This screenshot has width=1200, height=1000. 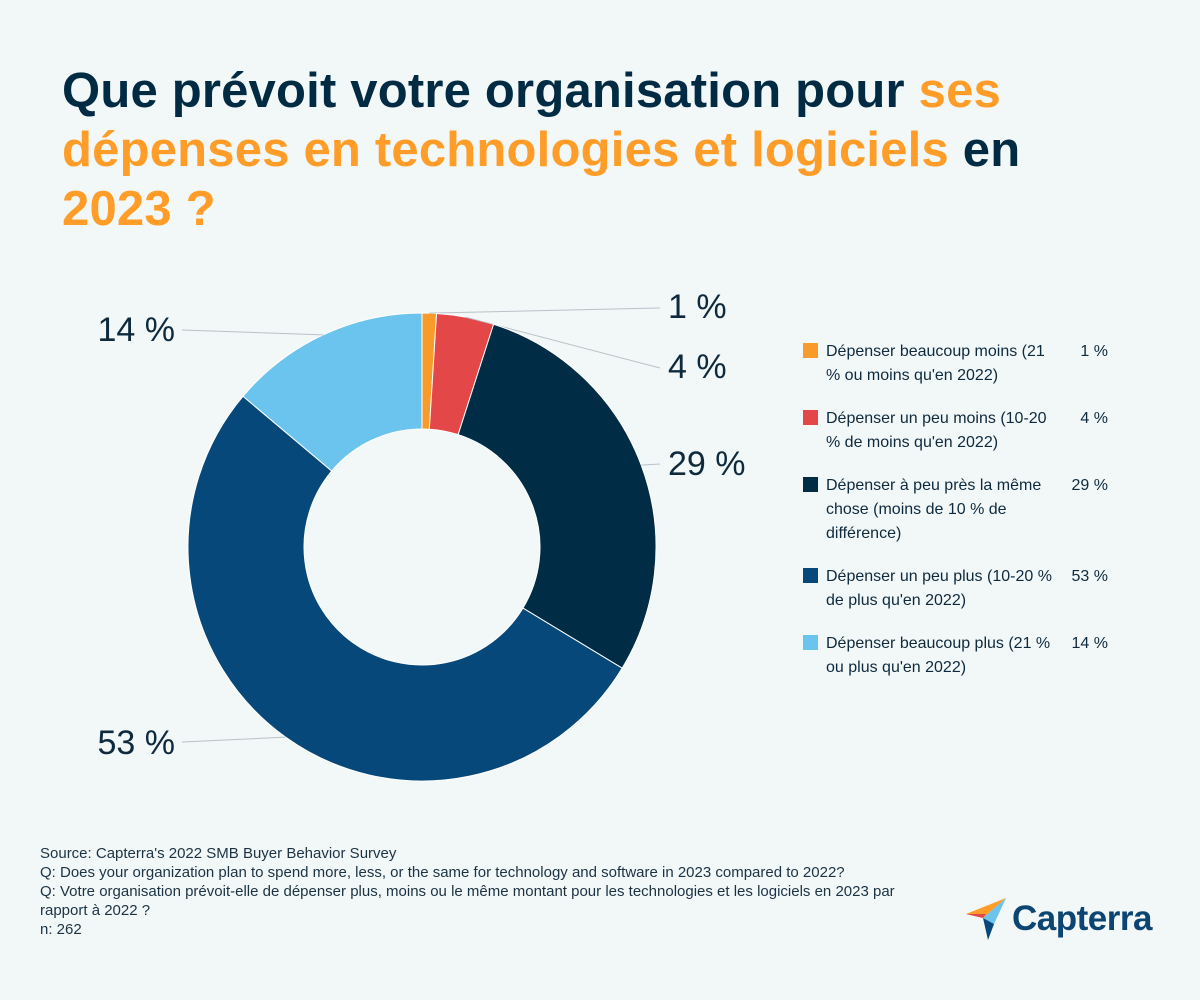 What do you see at coordinates (810, 350) in the screenshot?
I see `legend-swatch-much-less` at bounding box center [810, 350].